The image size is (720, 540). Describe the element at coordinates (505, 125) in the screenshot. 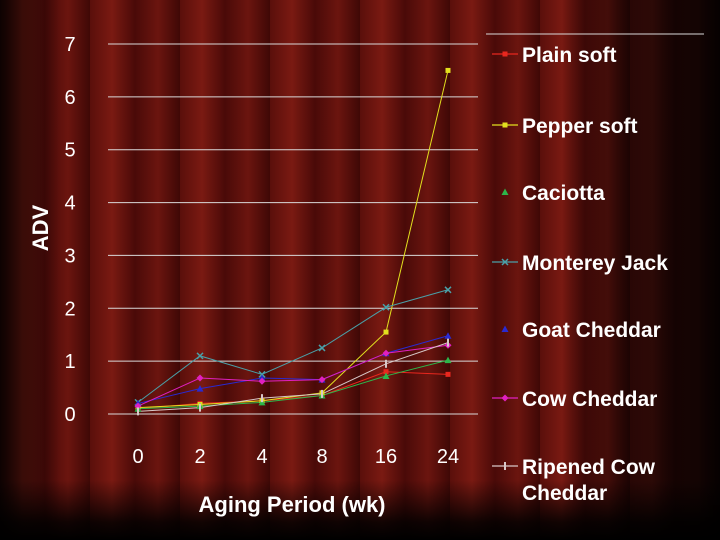

I see `legend-marker-pepper-soft` at that location.